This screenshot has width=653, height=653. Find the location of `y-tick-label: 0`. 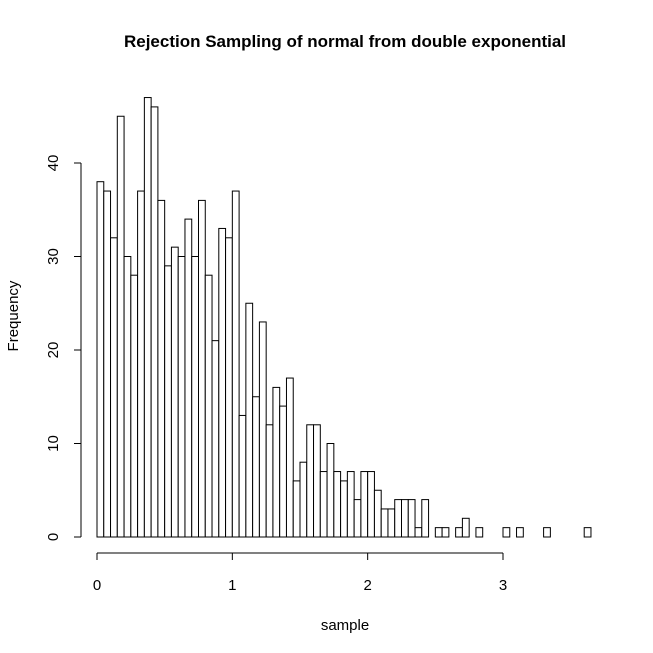

y-tick-label: 0 is located at coordinates (53, 537).